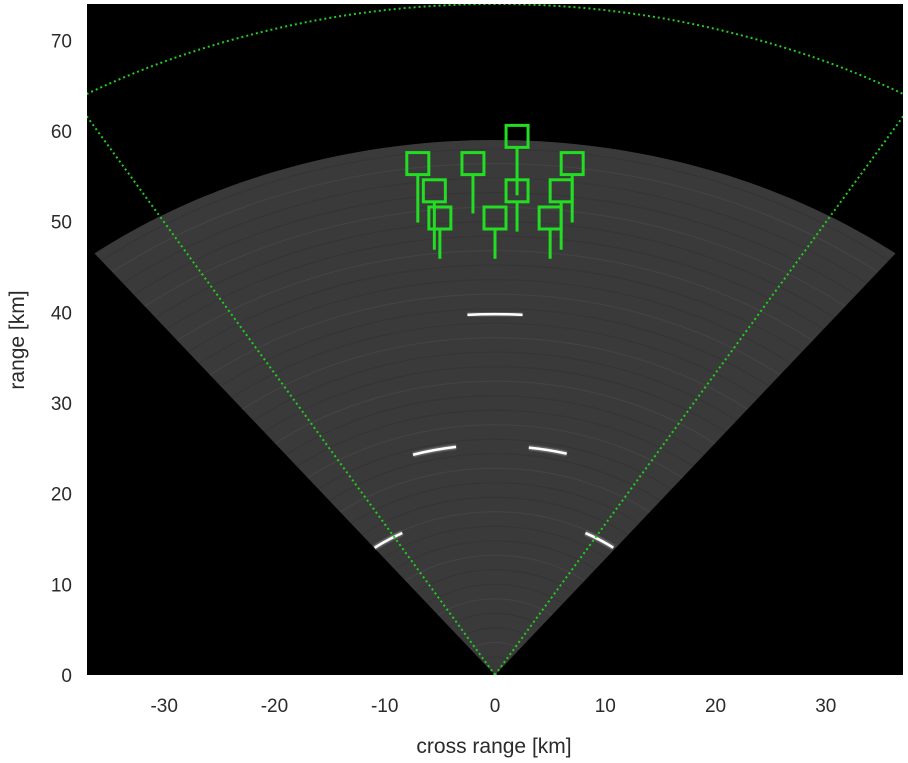 The image size is (908, 763). Describe the element at coordinates (61, 585) in the screenshot. I see `y-tick-label: 10` at that location.